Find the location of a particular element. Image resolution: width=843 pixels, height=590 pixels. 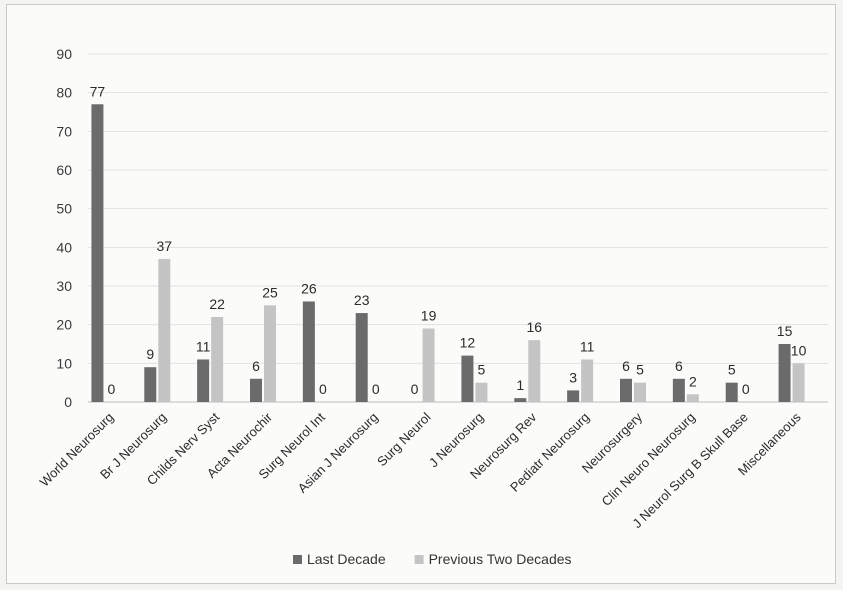

category-label: Surg Neurol is located at coordinates (404, 439).